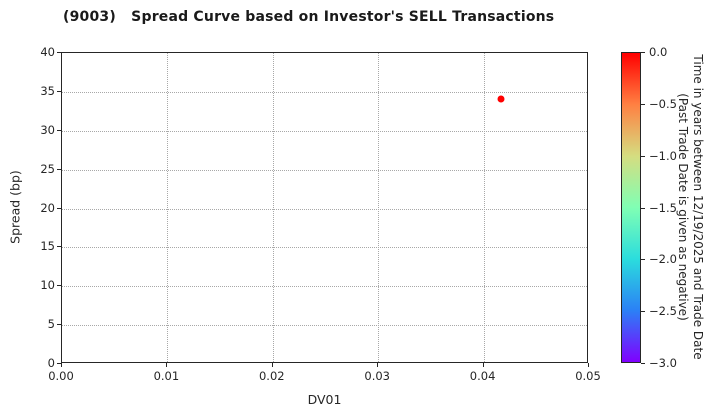 This screenshot has width=720, height=420. What do you see at coordinates (482, 376) in the screenshot?
I see `x-tick-label: 0.04` at bounding box center [482, 376].